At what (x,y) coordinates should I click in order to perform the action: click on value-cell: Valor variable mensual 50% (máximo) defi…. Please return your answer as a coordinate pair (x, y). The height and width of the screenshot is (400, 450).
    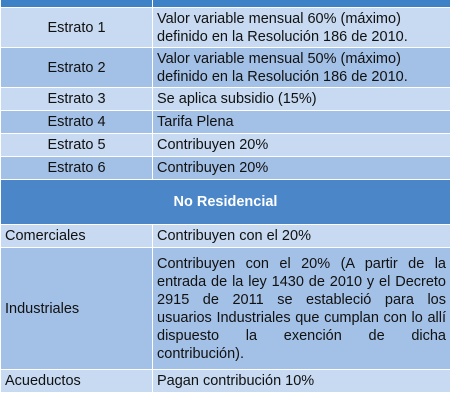
    Looking at the image, I should click on (301, 67).